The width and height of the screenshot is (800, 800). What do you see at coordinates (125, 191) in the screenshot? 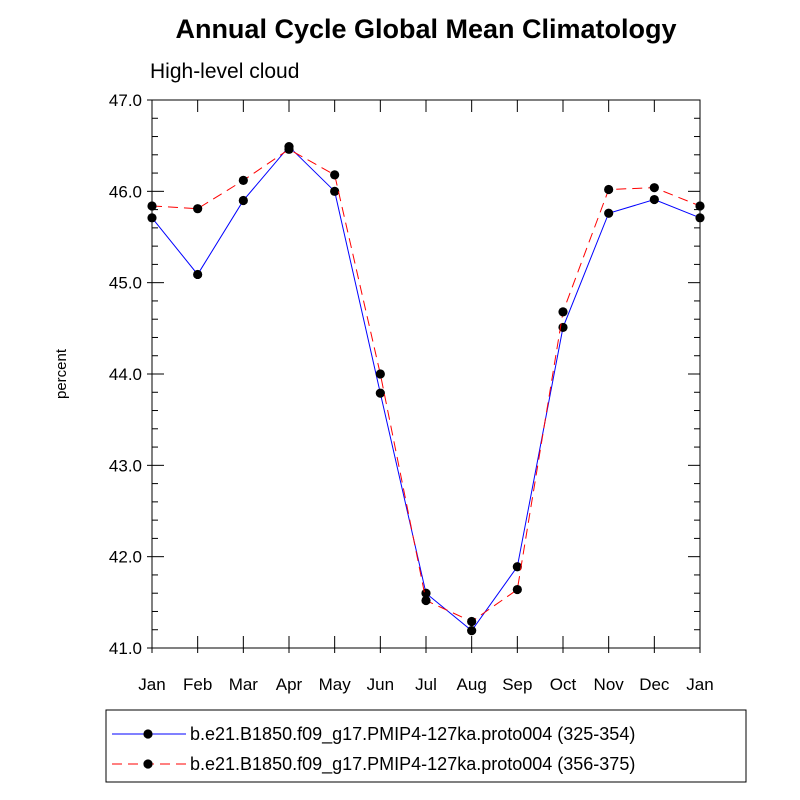
I see `y-tick-label: 46.0` at bounding box center [125, 191].